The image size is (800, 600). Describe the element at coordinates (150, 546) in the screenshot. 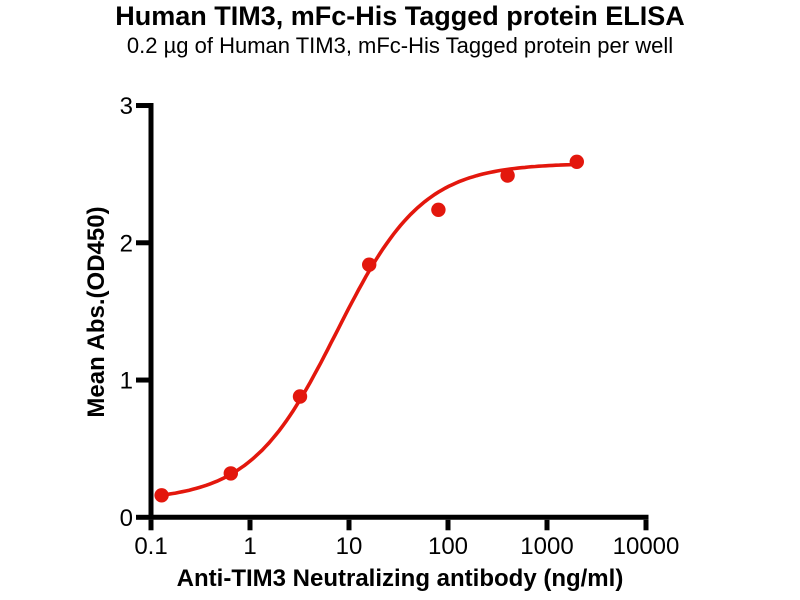

I see `x-tick-label: 0.1` at that location.